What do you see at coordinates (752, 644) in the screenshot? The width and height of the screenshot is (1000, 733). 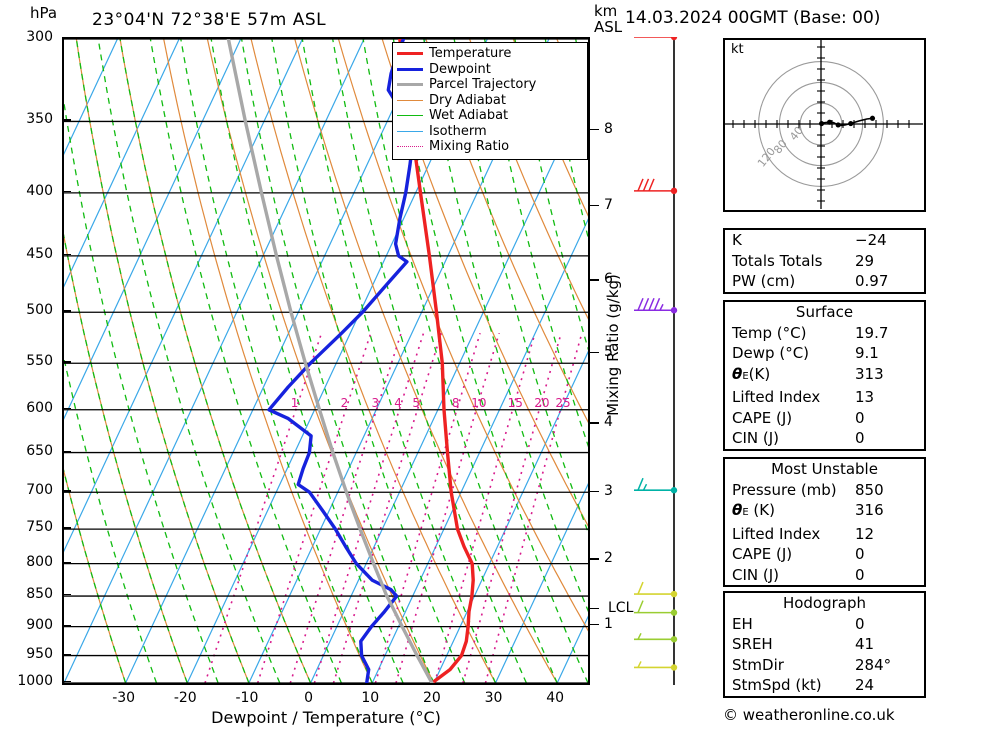 I see `hodostat-key: SREH` at bounding box center [752, 644].